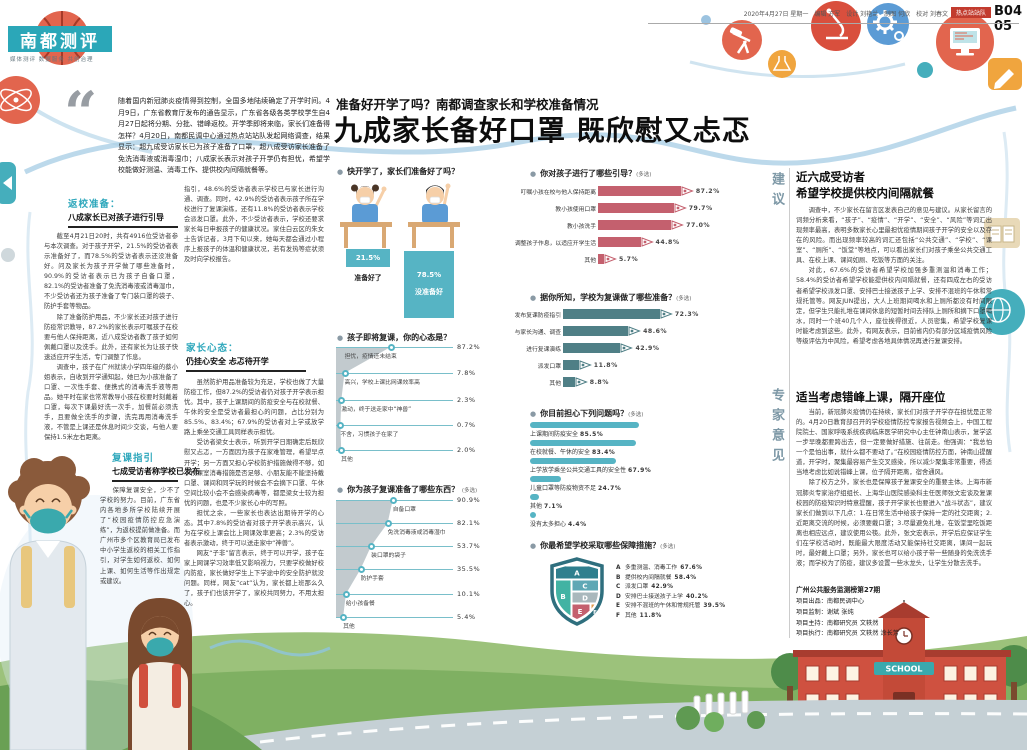 The image size is (1027, 750). I want to click on gear-icon, so click(888, 24).